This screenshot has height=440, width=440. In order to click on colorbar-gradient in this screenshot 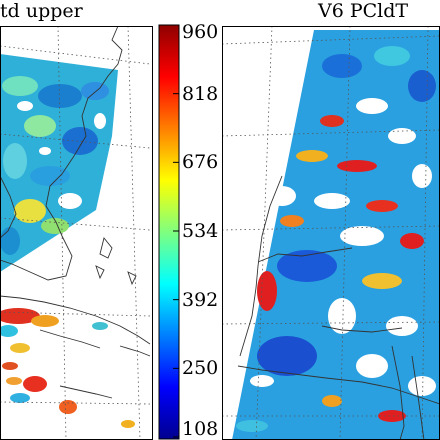, I will do `click(169, 232)`.